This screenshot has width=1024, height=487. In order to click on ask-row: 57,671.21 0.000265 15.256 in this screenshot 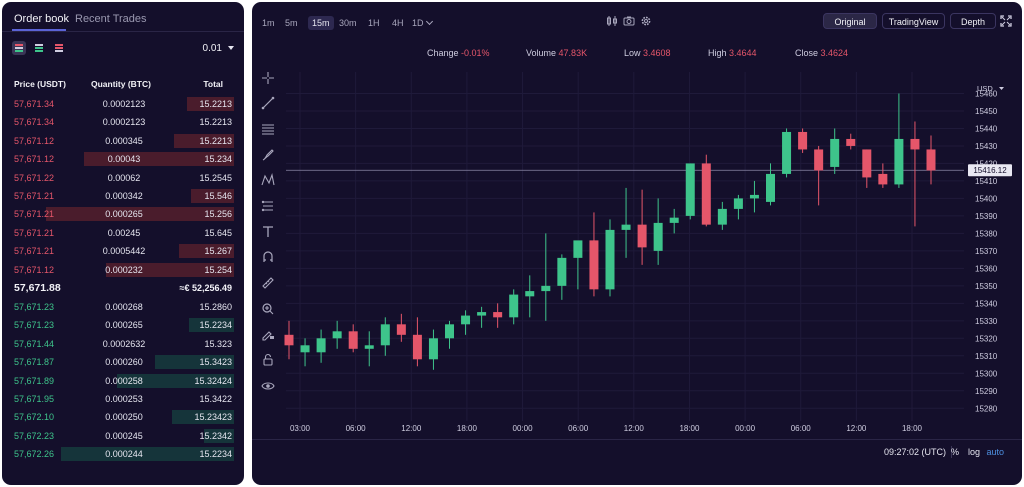, I will do `click(123, 214)`.